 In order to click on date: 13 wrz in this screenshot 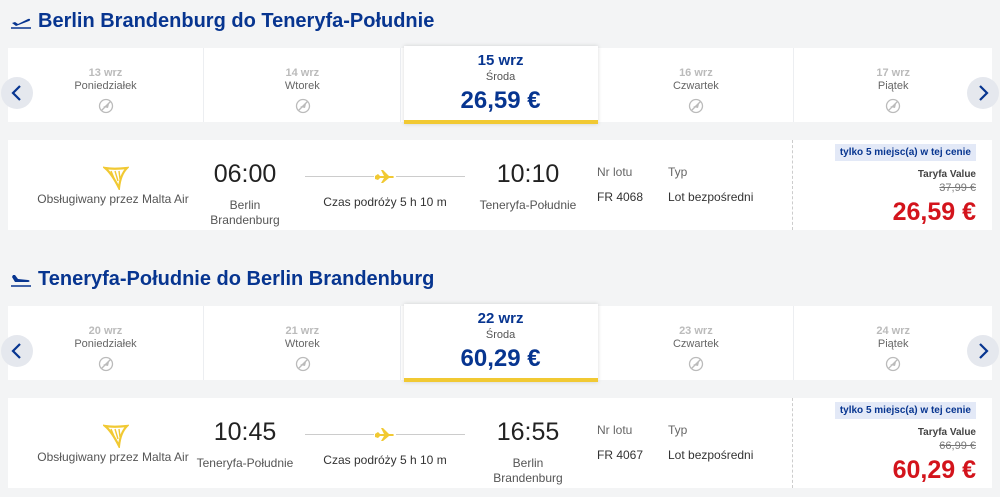, I will do `click(105, 73)`.